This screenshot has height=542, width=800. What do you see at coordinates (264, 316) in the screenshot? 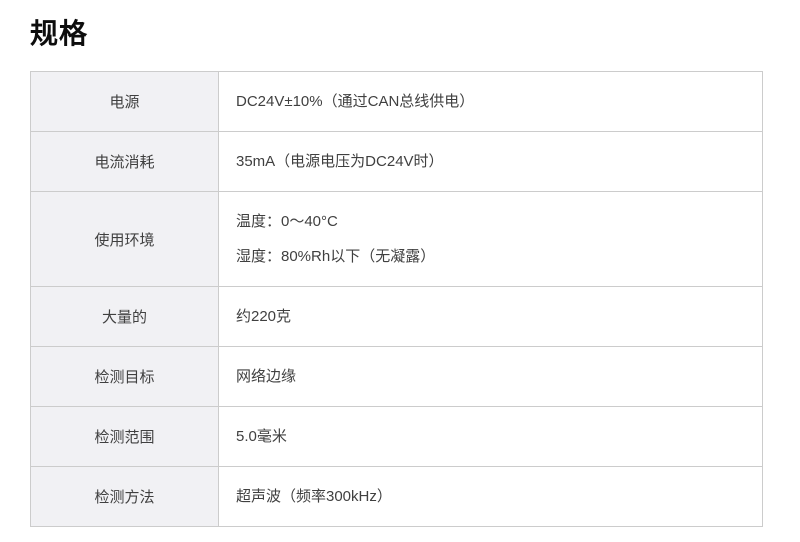
I see `value-line: 约220克` at bounding box center [264, 316].